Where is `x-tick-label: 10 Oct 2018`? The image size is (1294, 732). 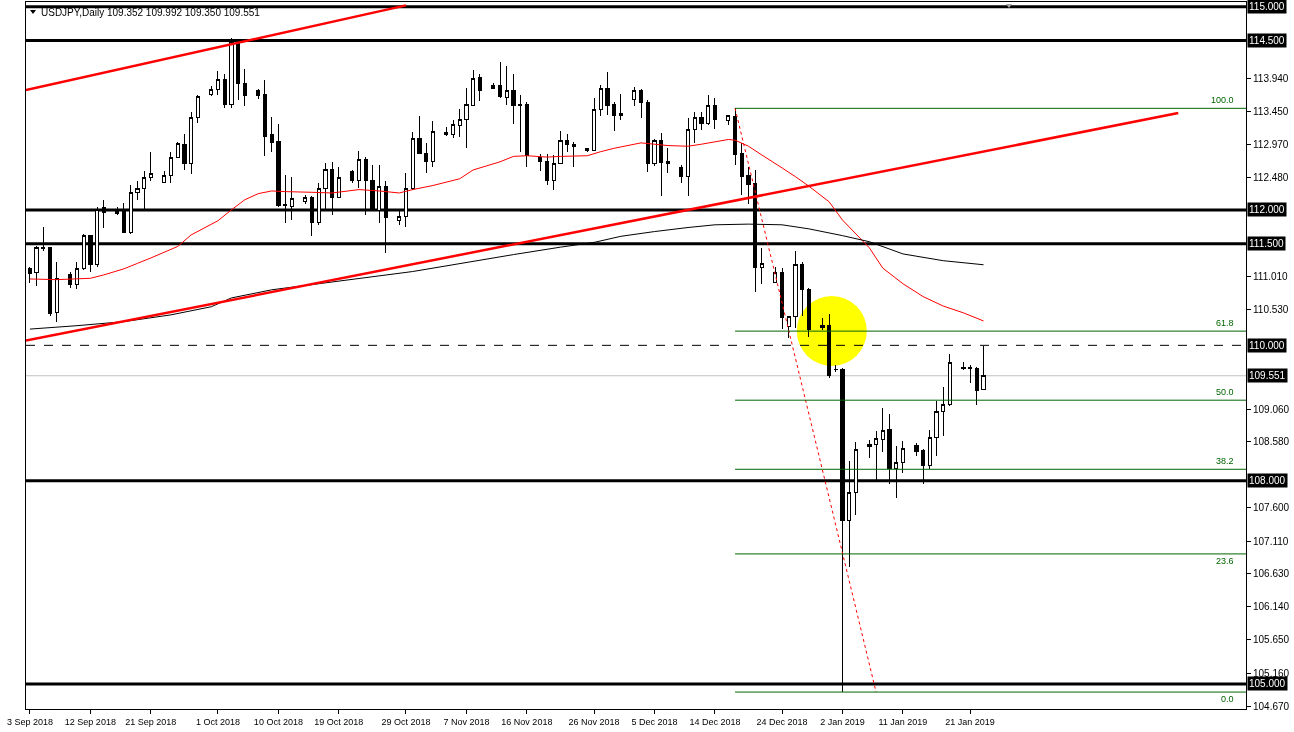
x-tick-label: 10 Oct 2018 is located at coordinates (278, 721).